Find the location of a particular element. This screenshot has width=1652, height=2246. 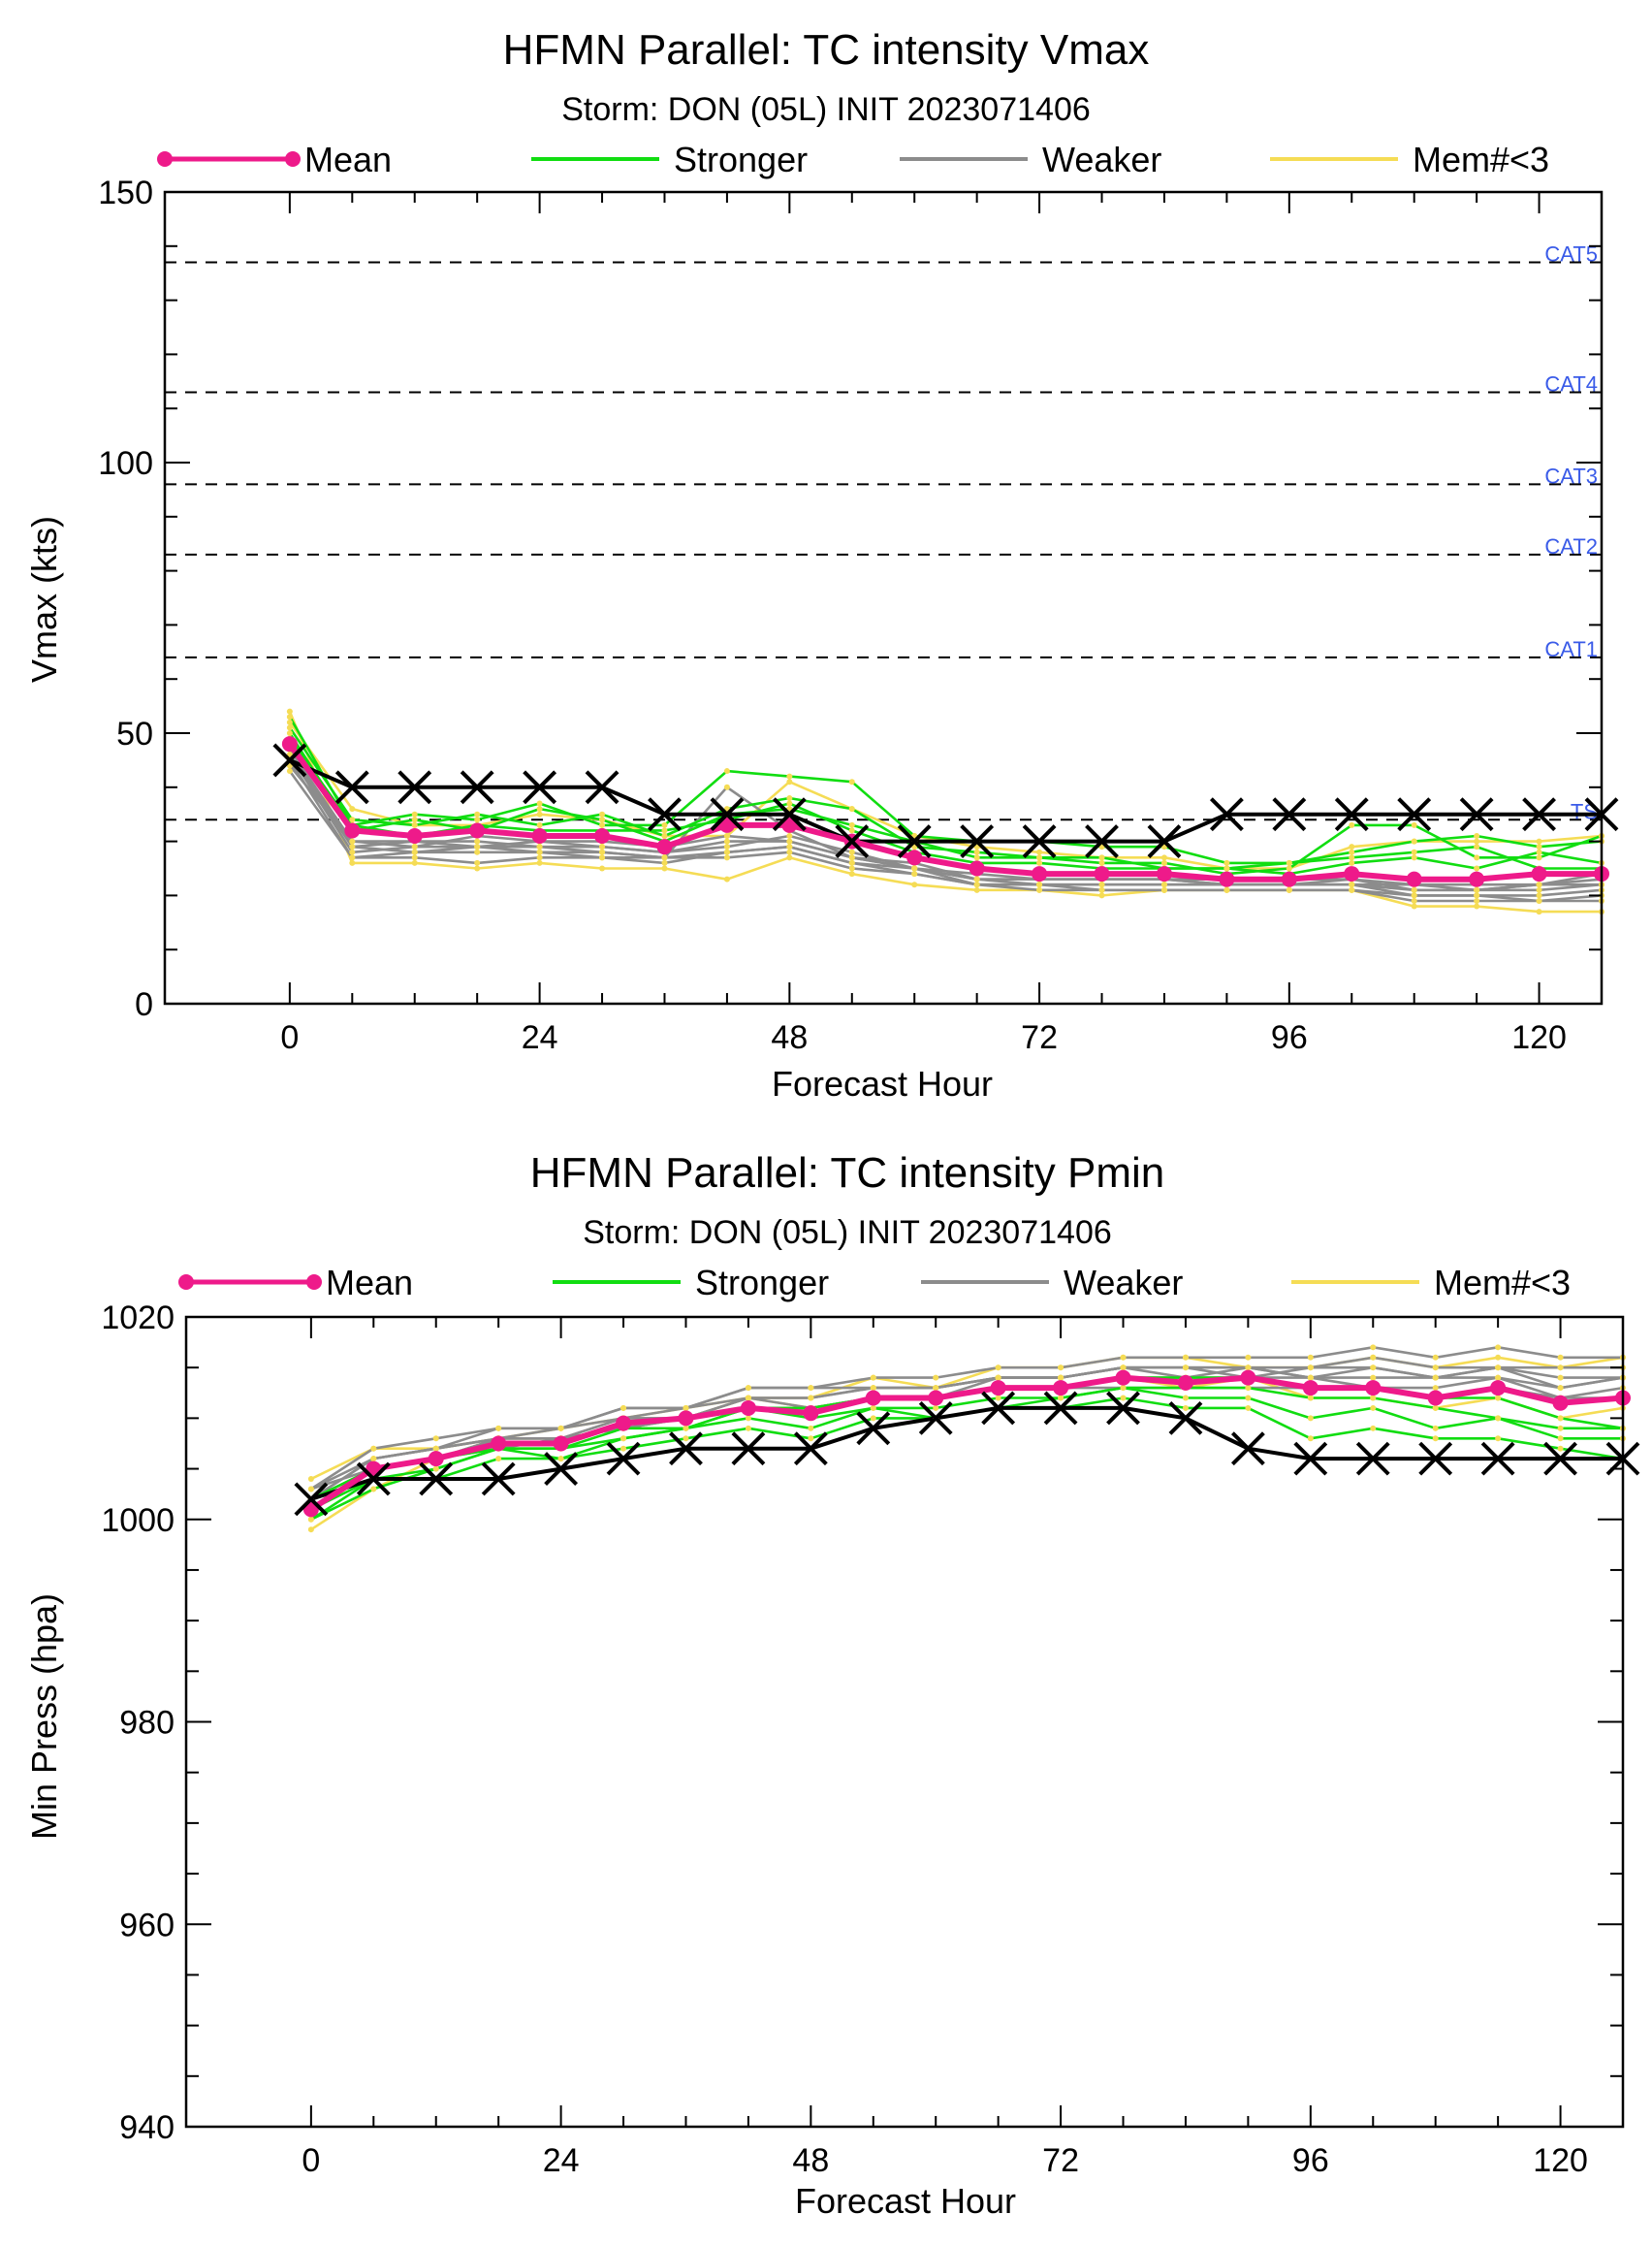

x-tick-label: 72 is located at coordinates (1039, 1038).